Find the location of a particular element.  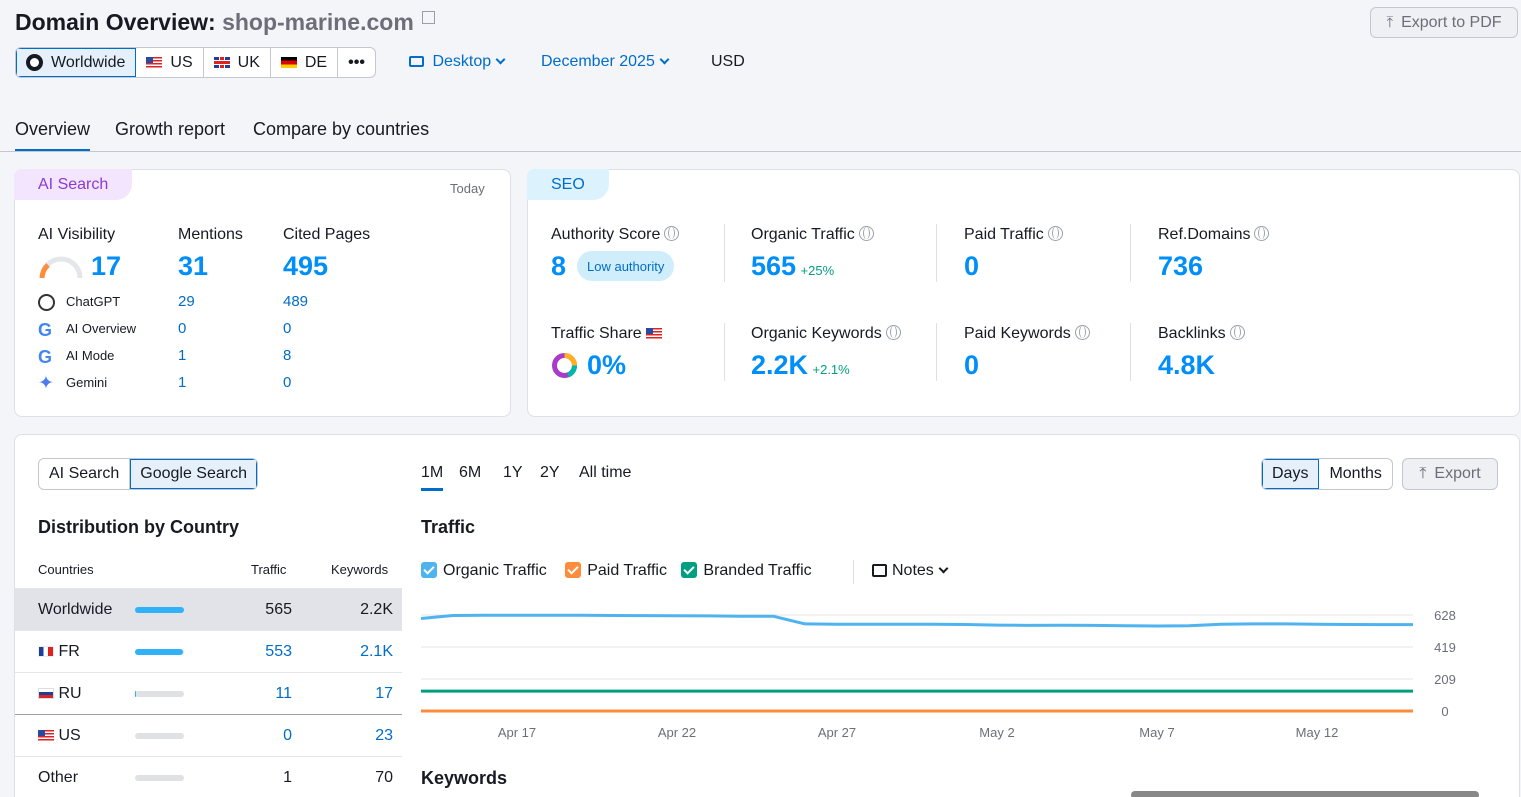

export-pdf-button: ⤒ Export to PDF is located at coordinates (1444, 22).